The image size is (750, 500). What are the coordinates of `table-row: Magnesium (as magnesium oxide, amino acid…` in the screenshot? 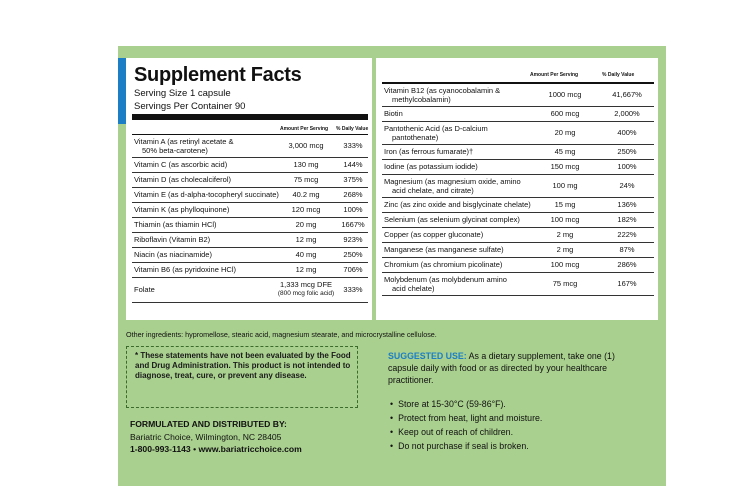 It's located at (518, 186).